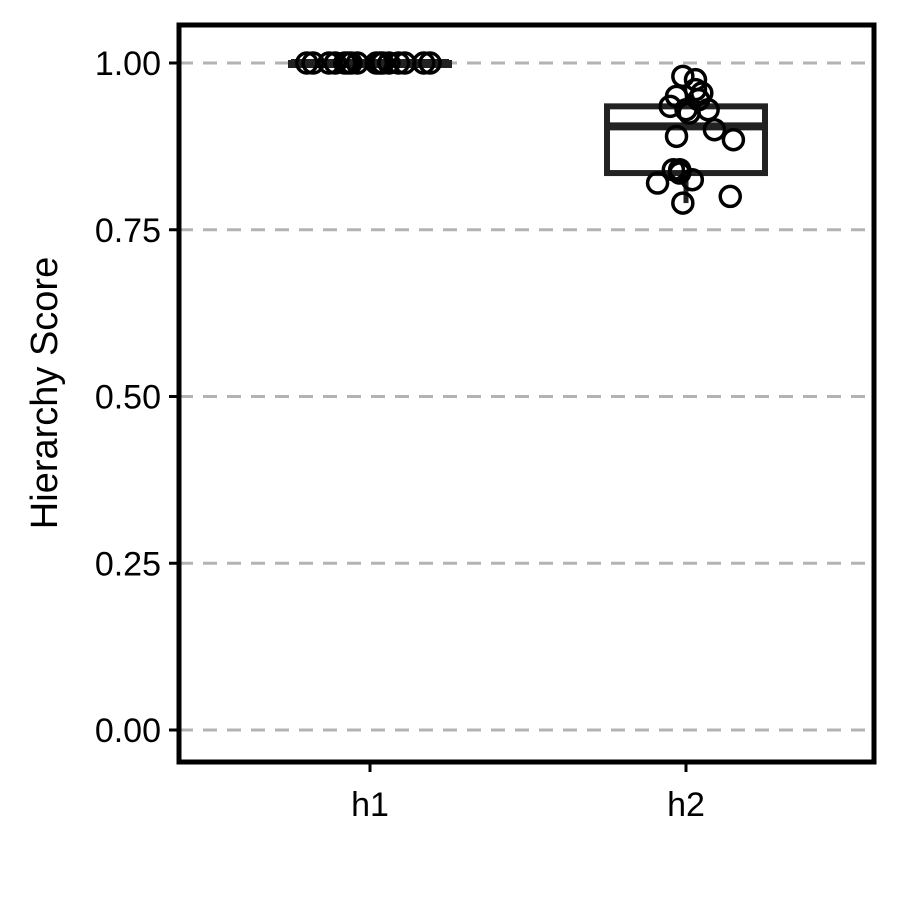 The width and height of the screenshot is (900, 900). I want to click on x-tick-label: h2, so click(686, 805).